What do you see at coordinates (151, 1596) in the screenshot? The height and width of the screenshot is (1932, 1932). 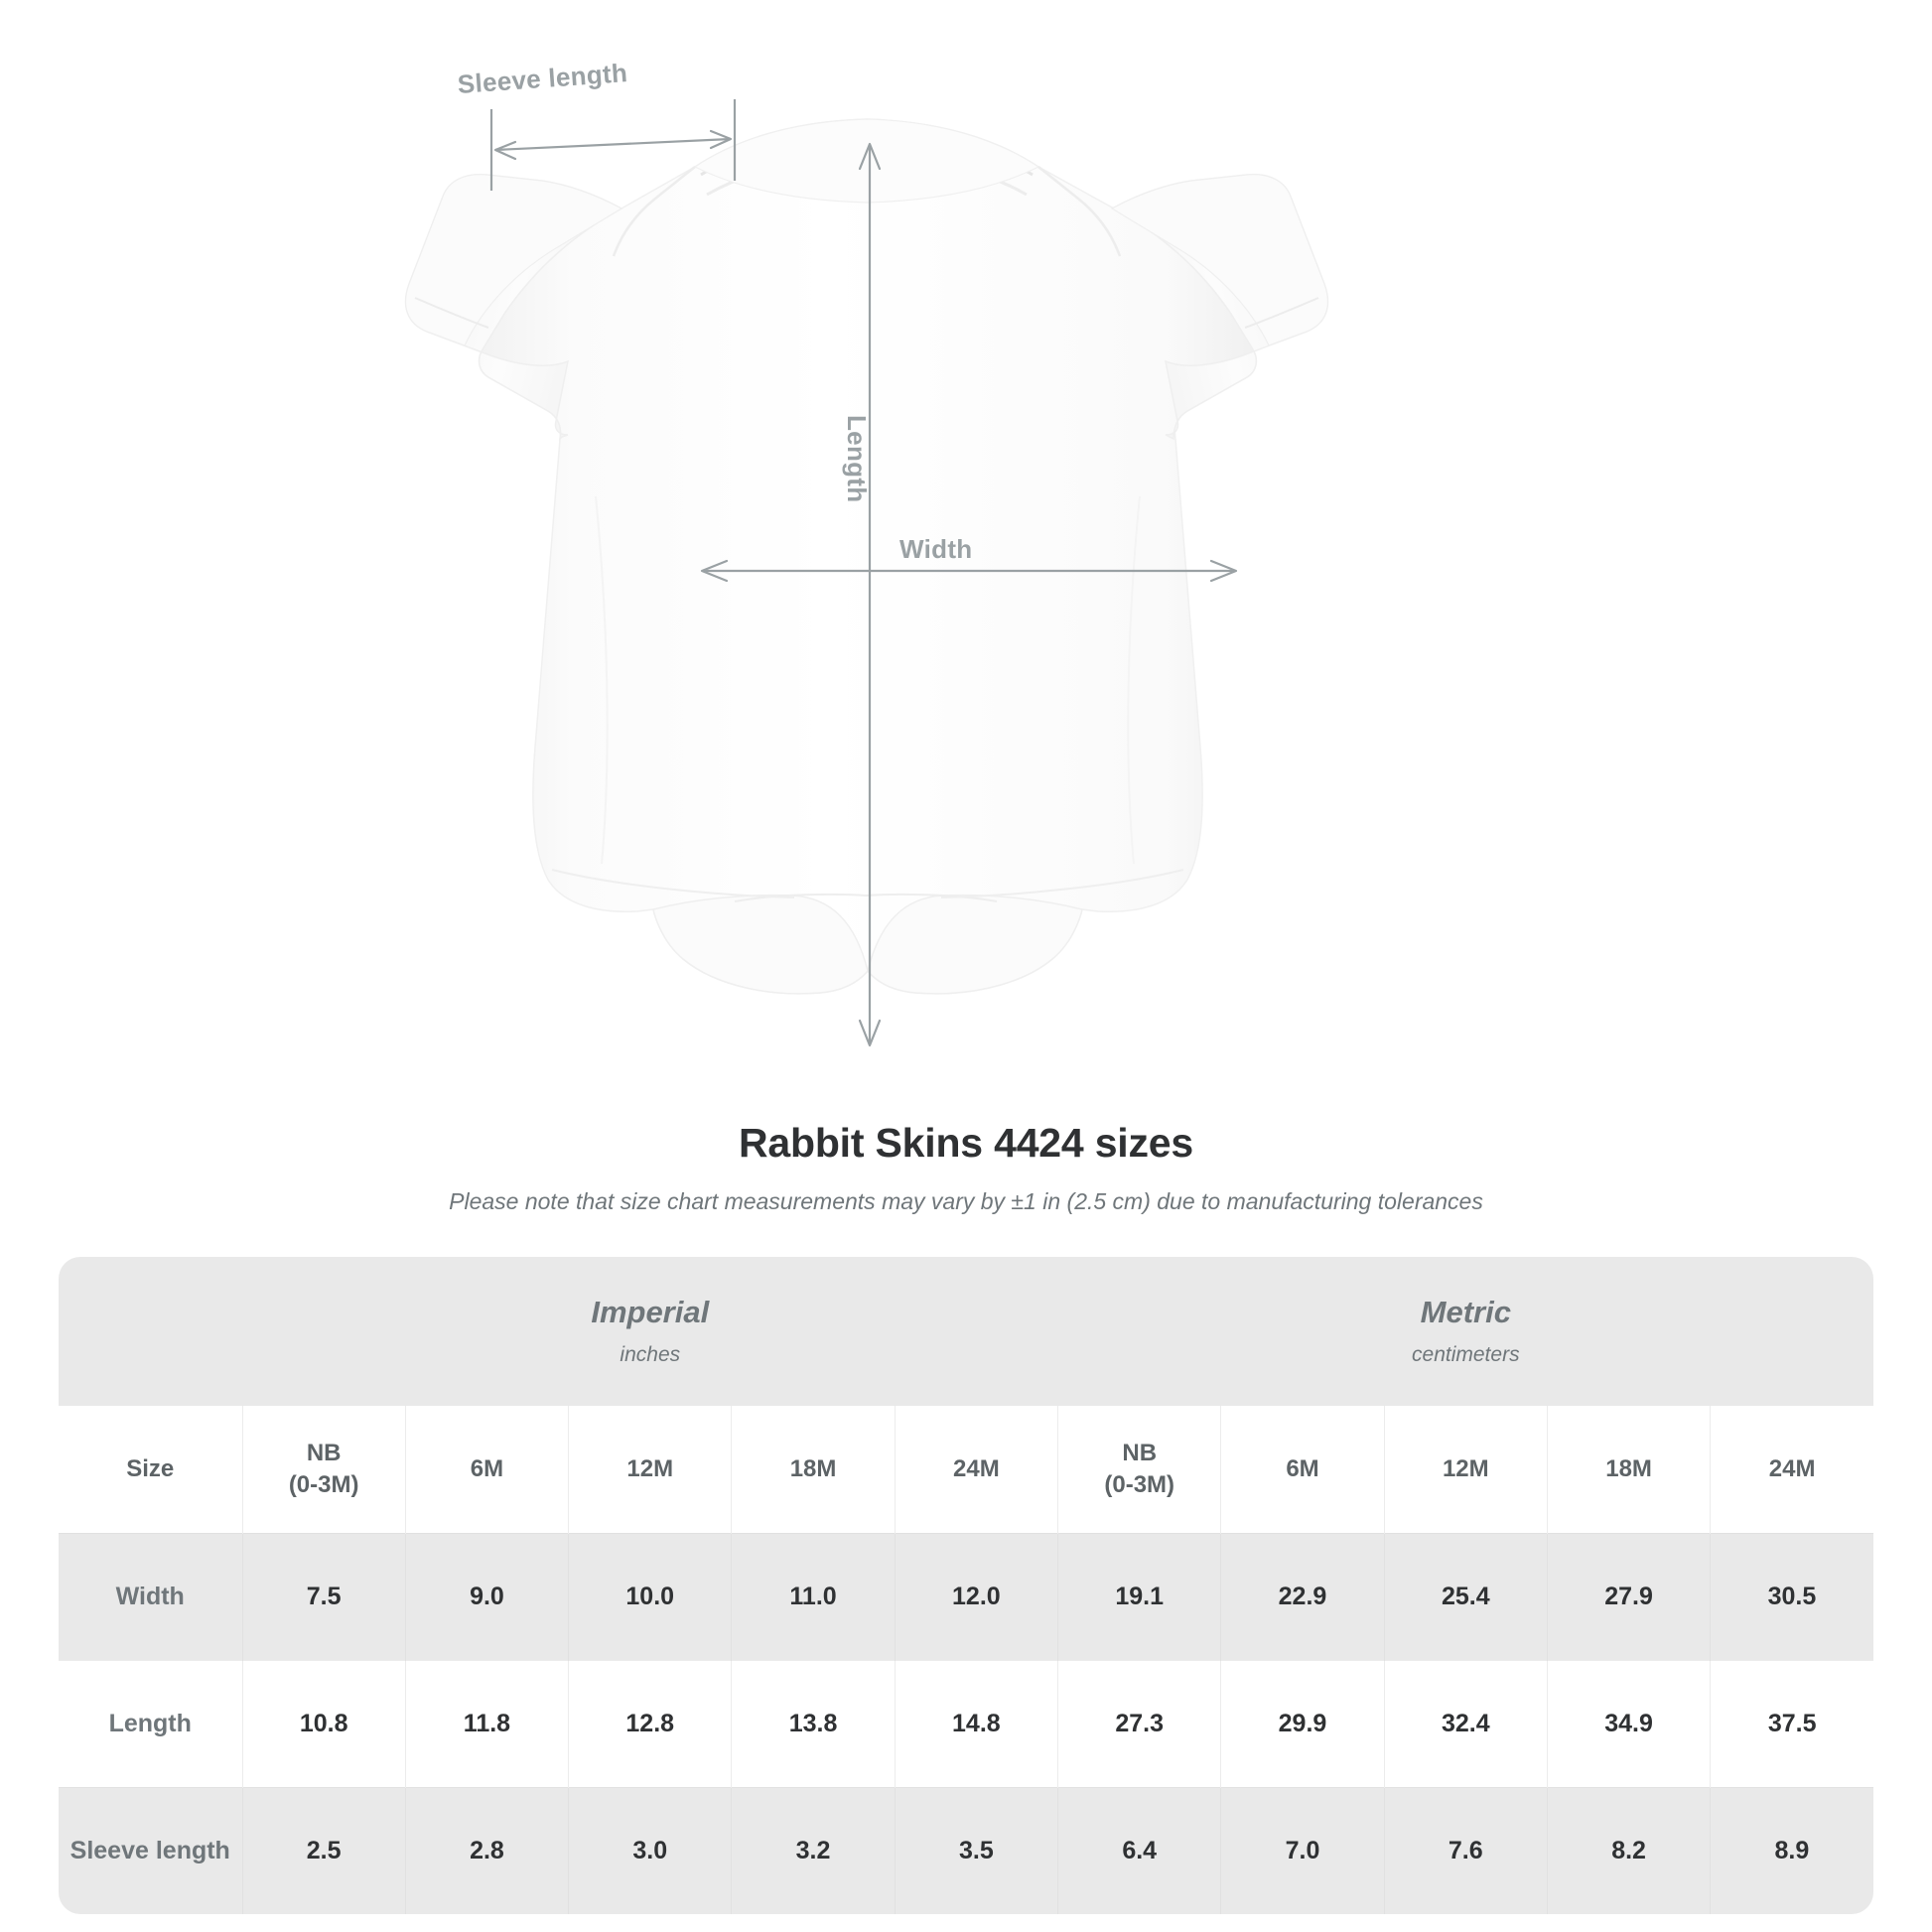 I see `row-label-width: Width` at bounding box center [151, 1596].